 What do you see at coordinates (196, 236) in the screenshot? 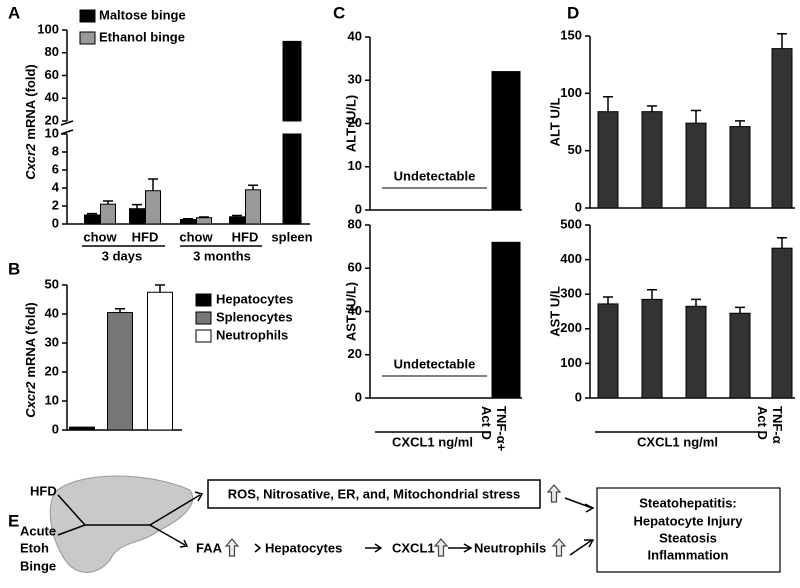
I see `x-tick-label: chow` at bounding box center [196, 236].